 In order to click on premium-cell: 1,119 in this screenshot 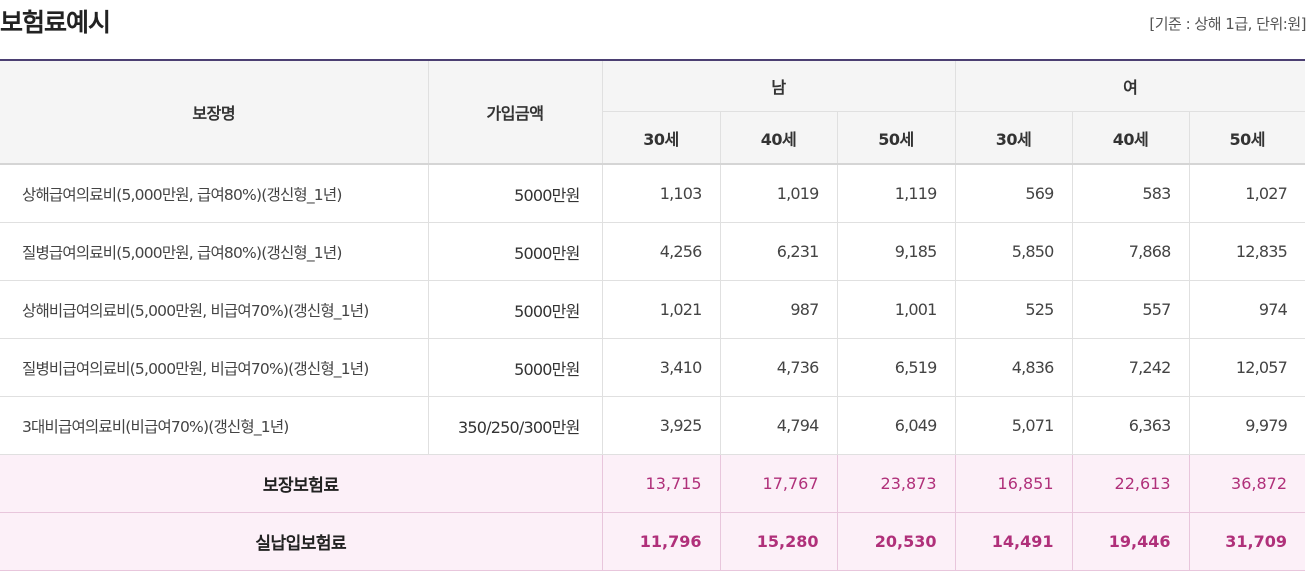, I will do `click(896, 193)`.